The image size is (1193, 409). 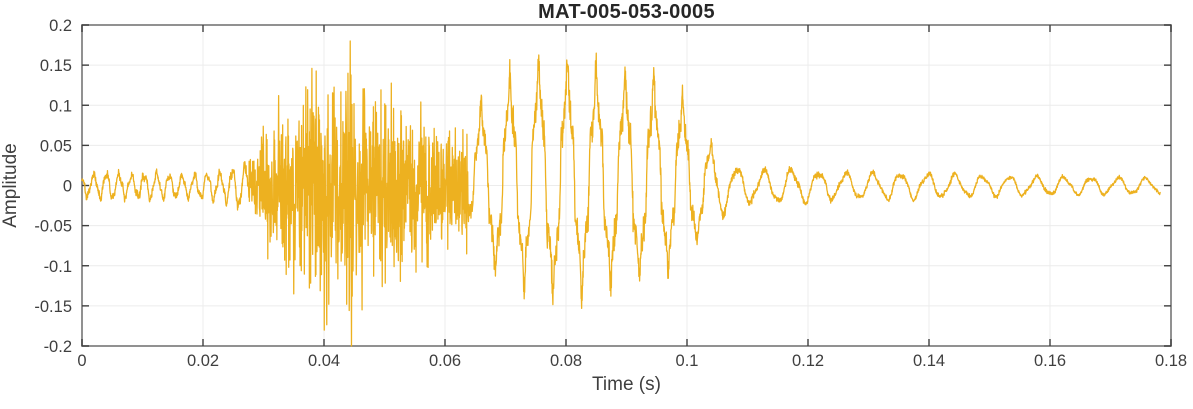 What do you see at coordinates (60, 106) in the screenshot?
I see `y-tick-label: 0.1` at bounding box center [60, 106].